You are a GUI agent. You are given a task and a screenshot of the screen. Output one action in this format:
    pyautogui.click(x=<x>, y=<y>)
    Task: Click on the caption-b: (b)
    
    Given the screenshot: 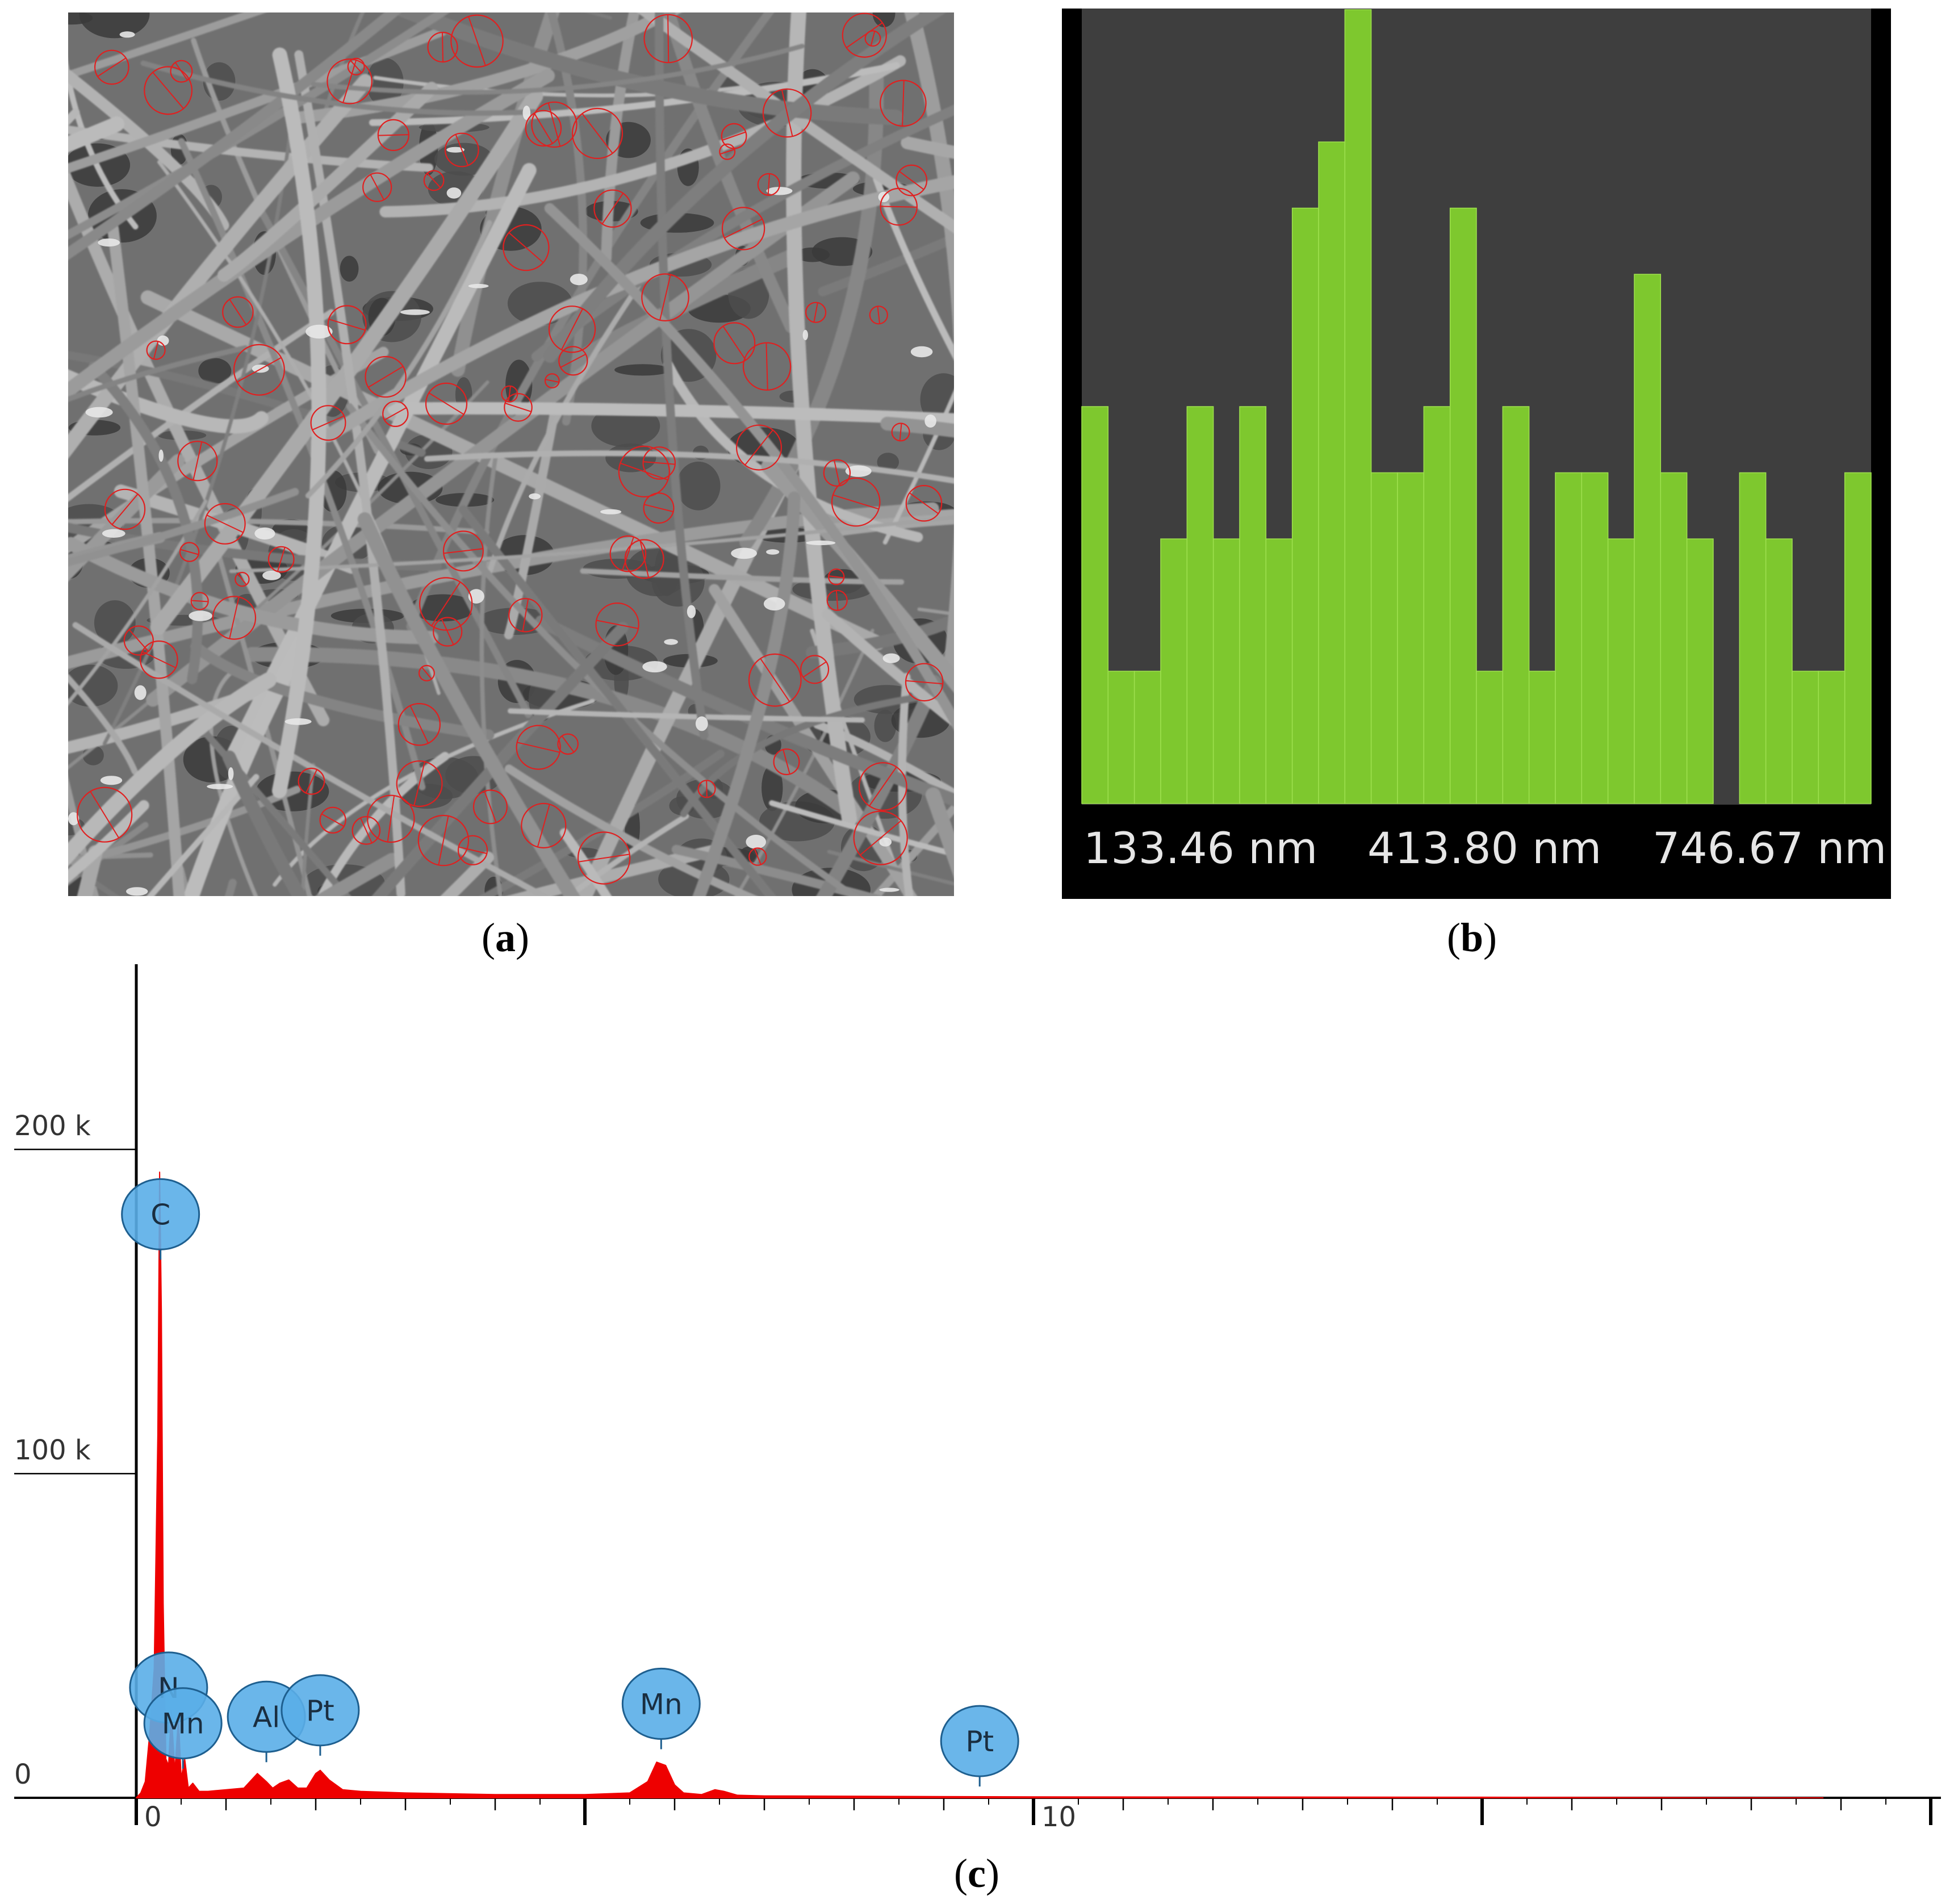 What is the action you would take?
    pyautogui.click(x=1472, y=937)
    